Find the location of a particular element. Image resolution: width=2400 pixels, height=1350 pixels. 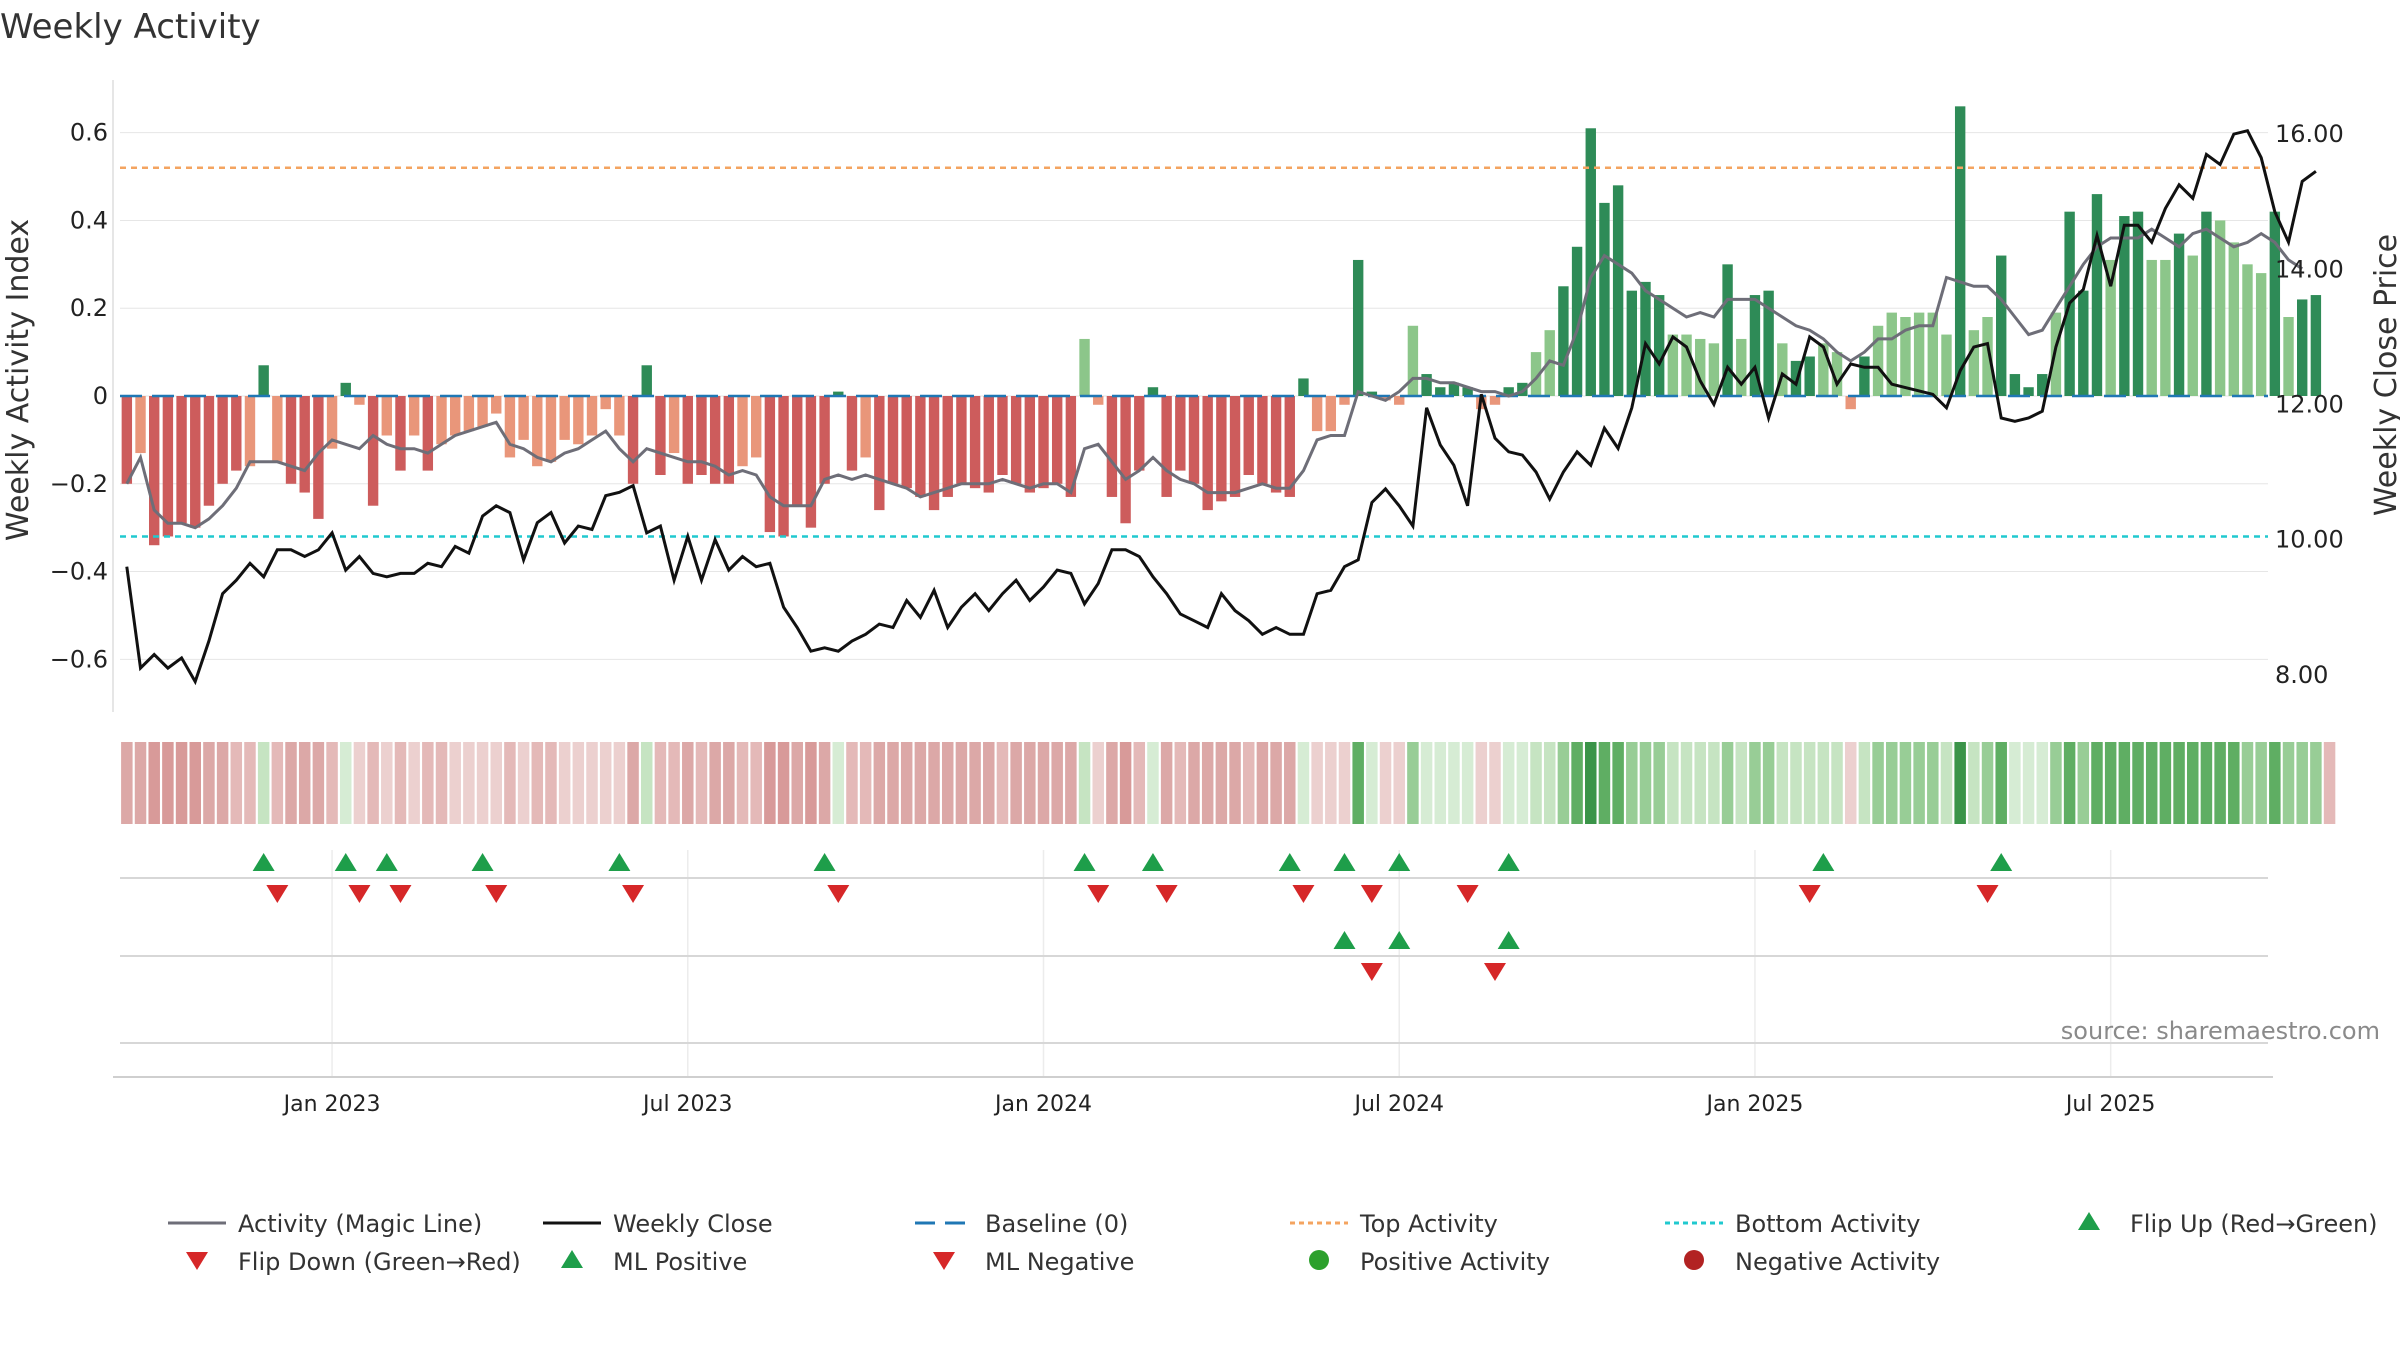

legend-label: Flip Up (Red→Green) is located at coordinates (2254, 1224).